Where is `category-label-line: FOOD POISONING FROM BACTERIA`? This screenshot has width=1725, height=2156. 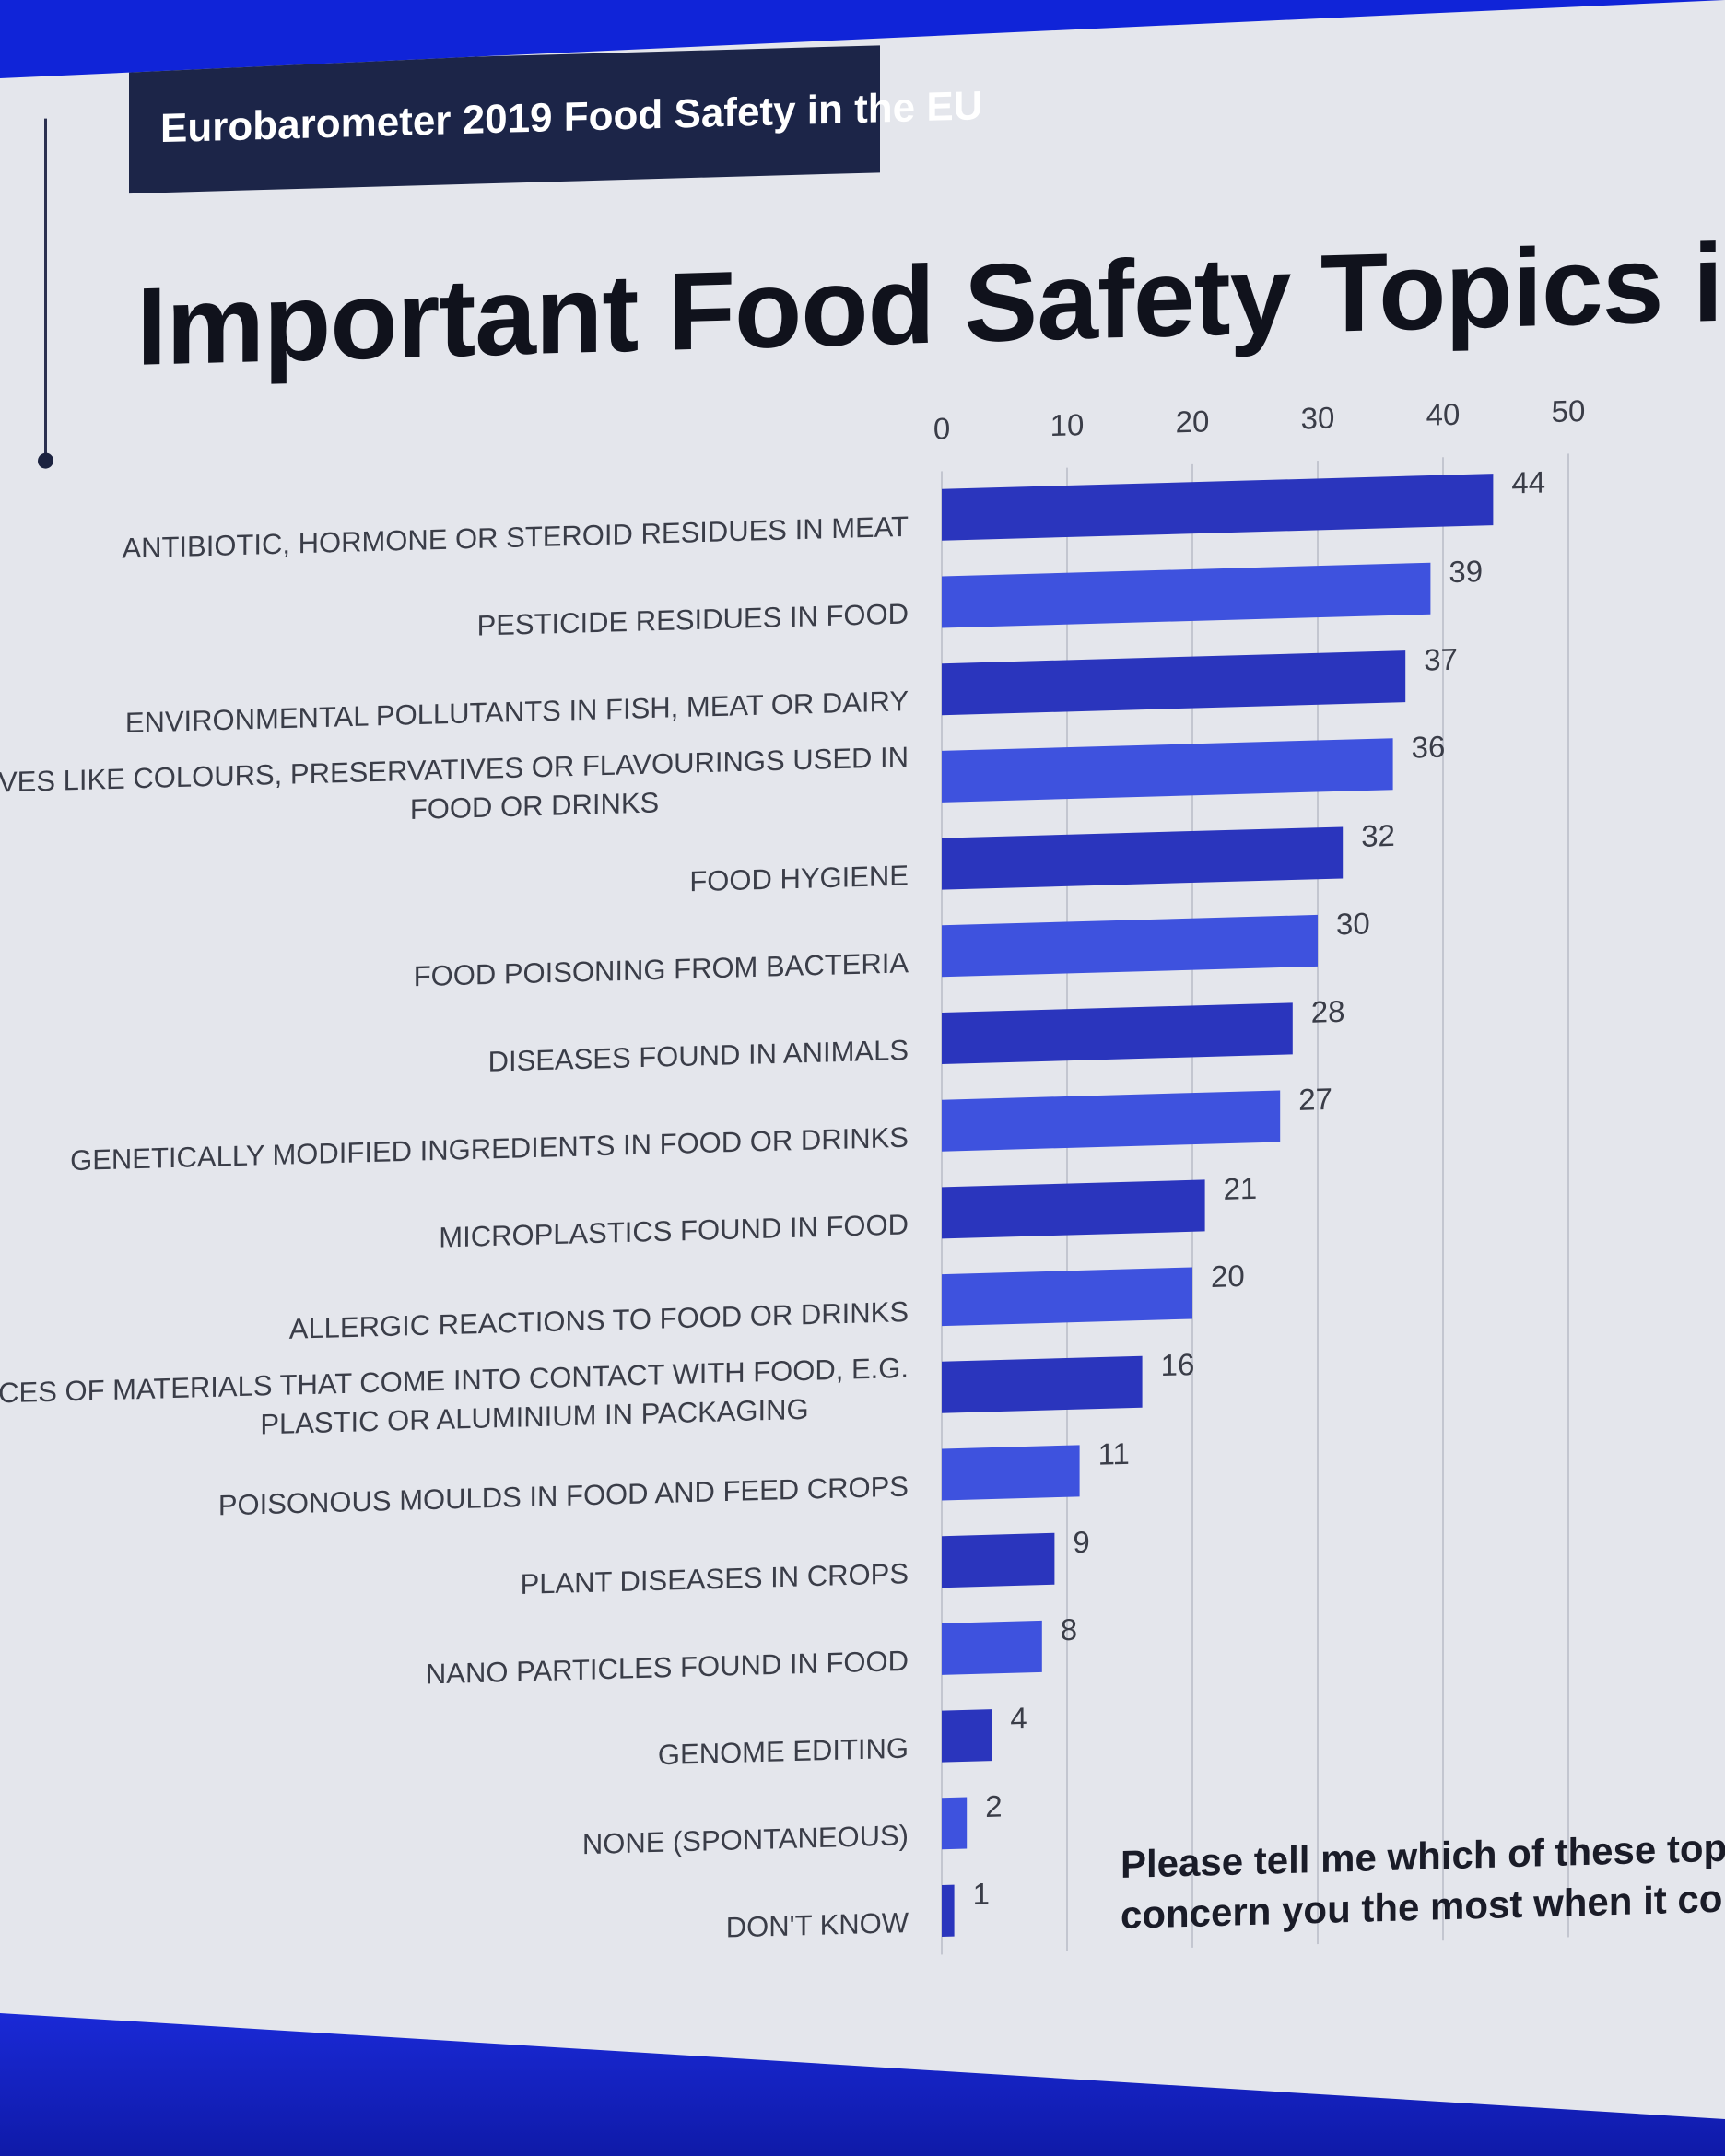 category-label-line: FOOD POISONING FROM BACTERIA is located at coordinates (661, 969).